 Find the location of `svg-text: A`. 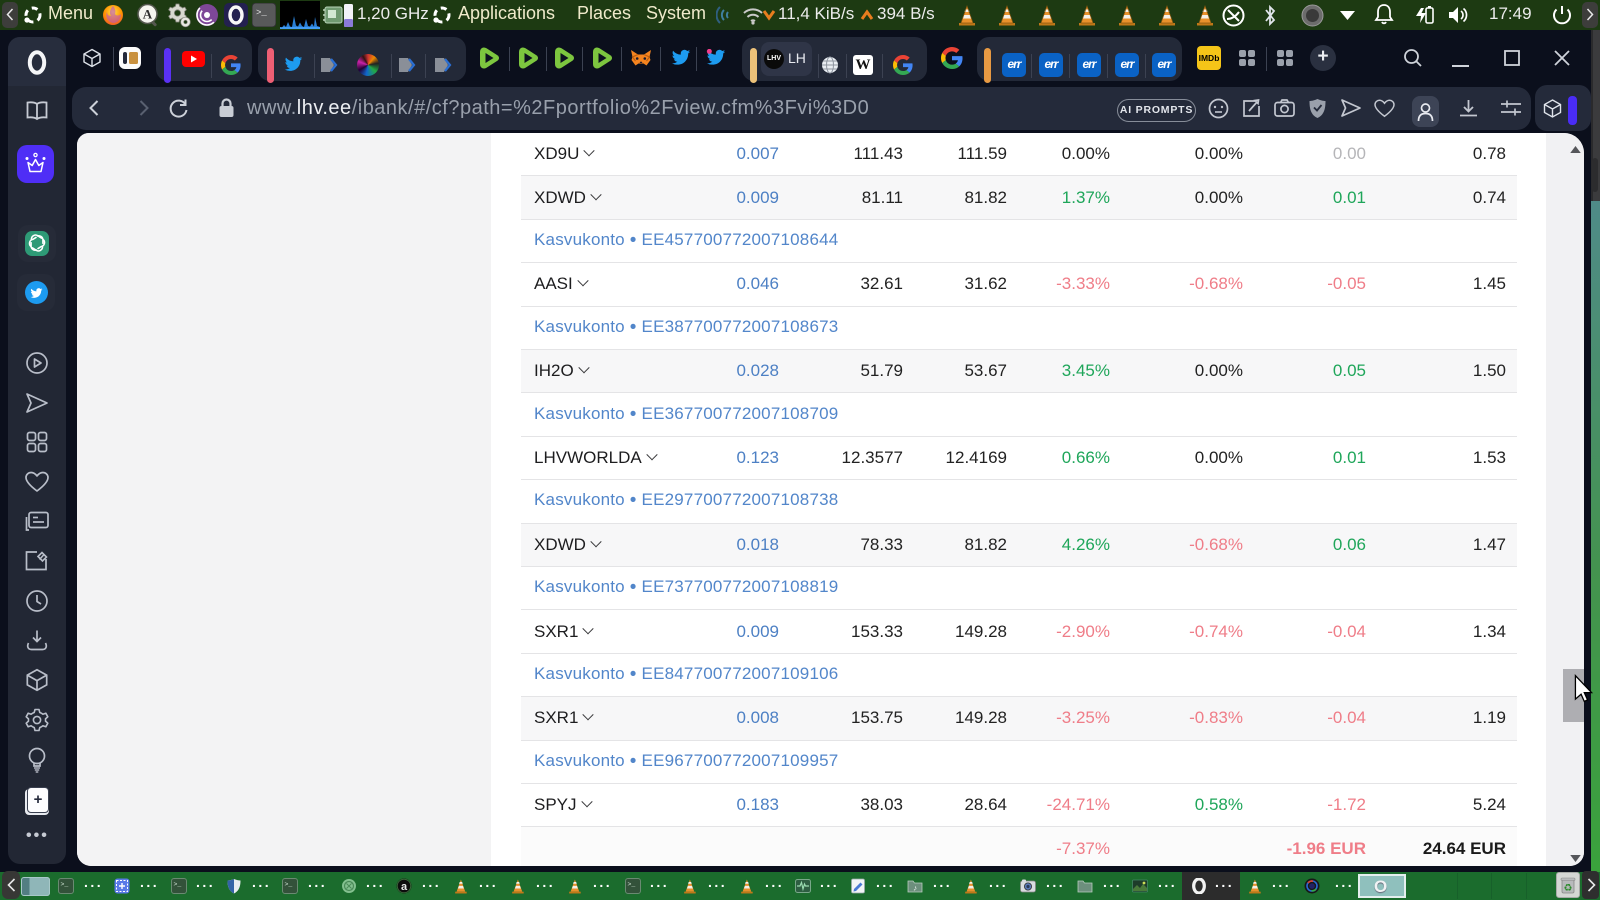

svg-text: A is located at coordinates (148, 14).